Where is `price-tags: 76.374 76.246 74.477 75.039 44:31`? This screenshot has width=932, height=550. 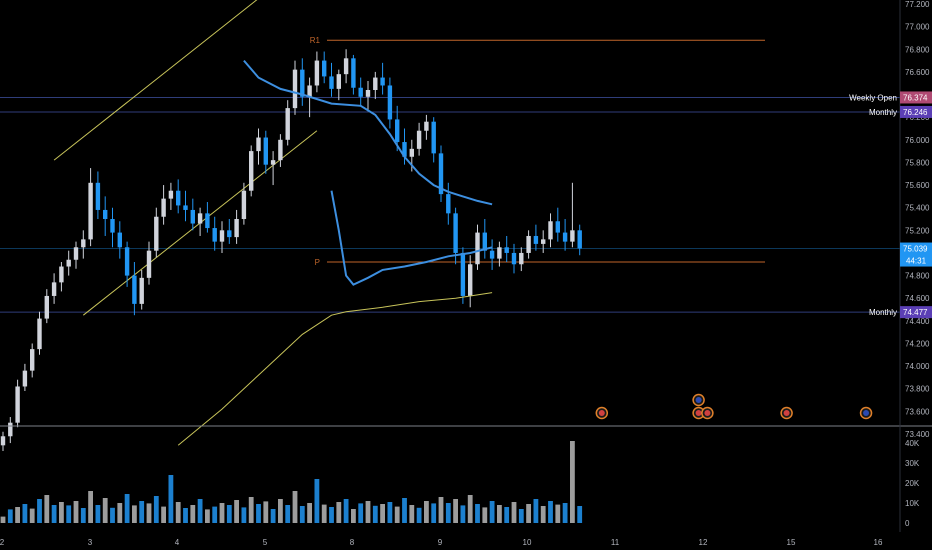 price-tags: 76.374 76.246 74.477 75.039 44:31 is located at coordinates (916, 205).